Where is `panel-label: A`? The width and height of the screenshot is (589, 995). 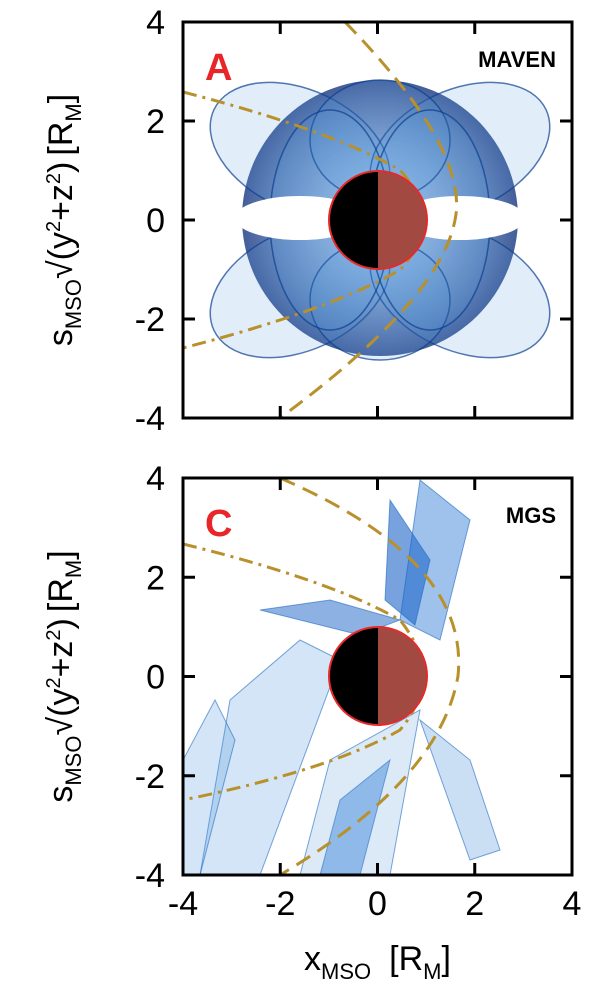 panel-label: A is located at coordinates (218, 68).